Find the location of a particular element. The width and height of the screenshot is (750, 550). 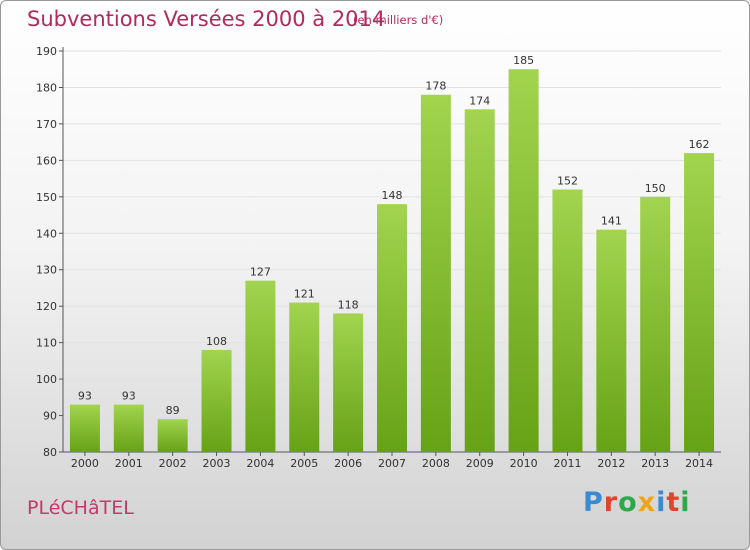

y-tick-label: 170 is located at coordinates (46, 124).